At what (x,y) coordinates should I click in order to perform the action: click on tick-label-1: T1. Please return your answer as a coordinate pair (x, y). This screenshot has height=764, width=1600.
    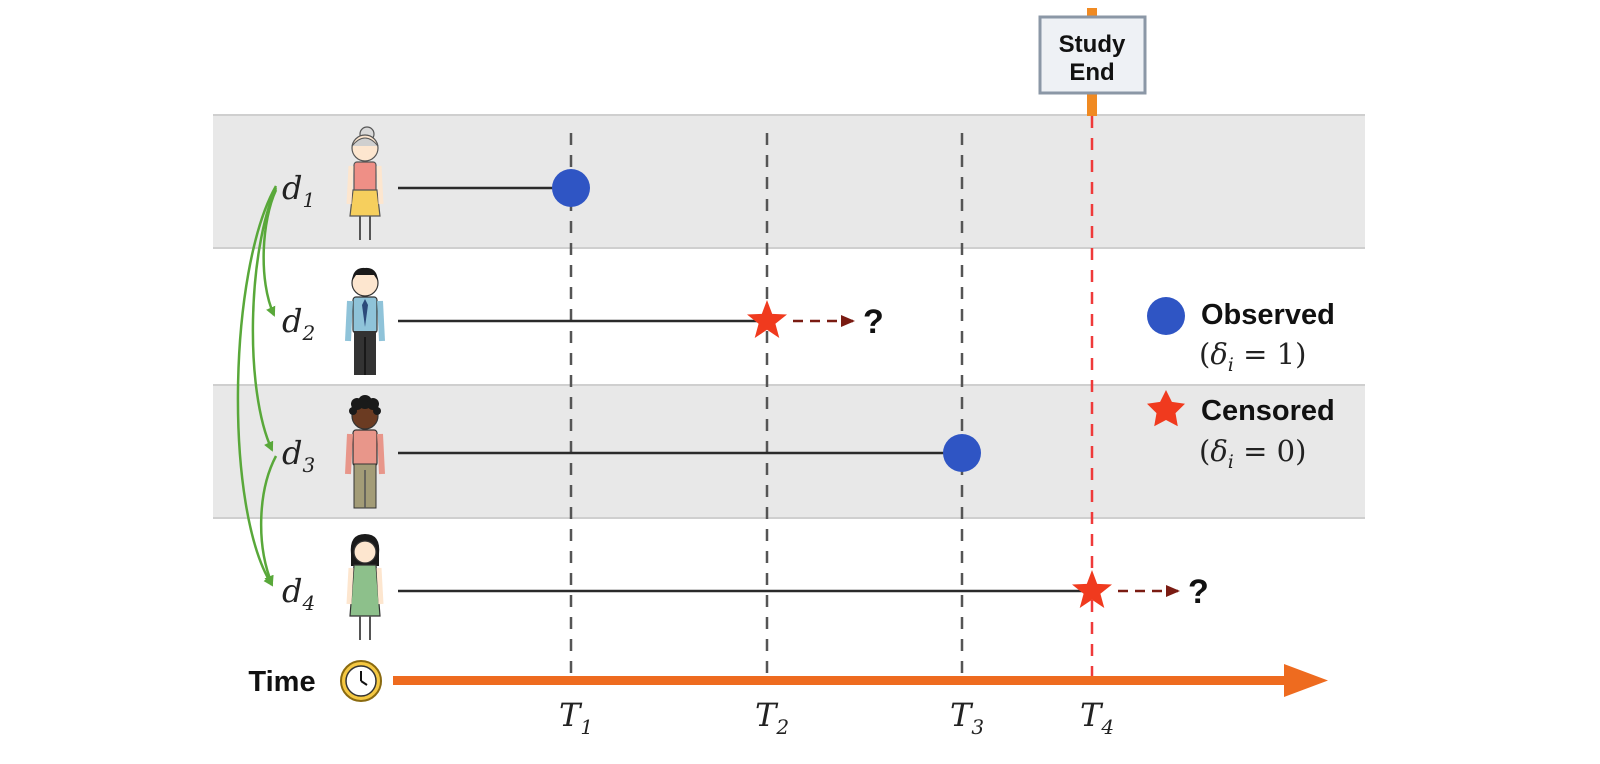
    Looking at the image, I should click on (576, 717).